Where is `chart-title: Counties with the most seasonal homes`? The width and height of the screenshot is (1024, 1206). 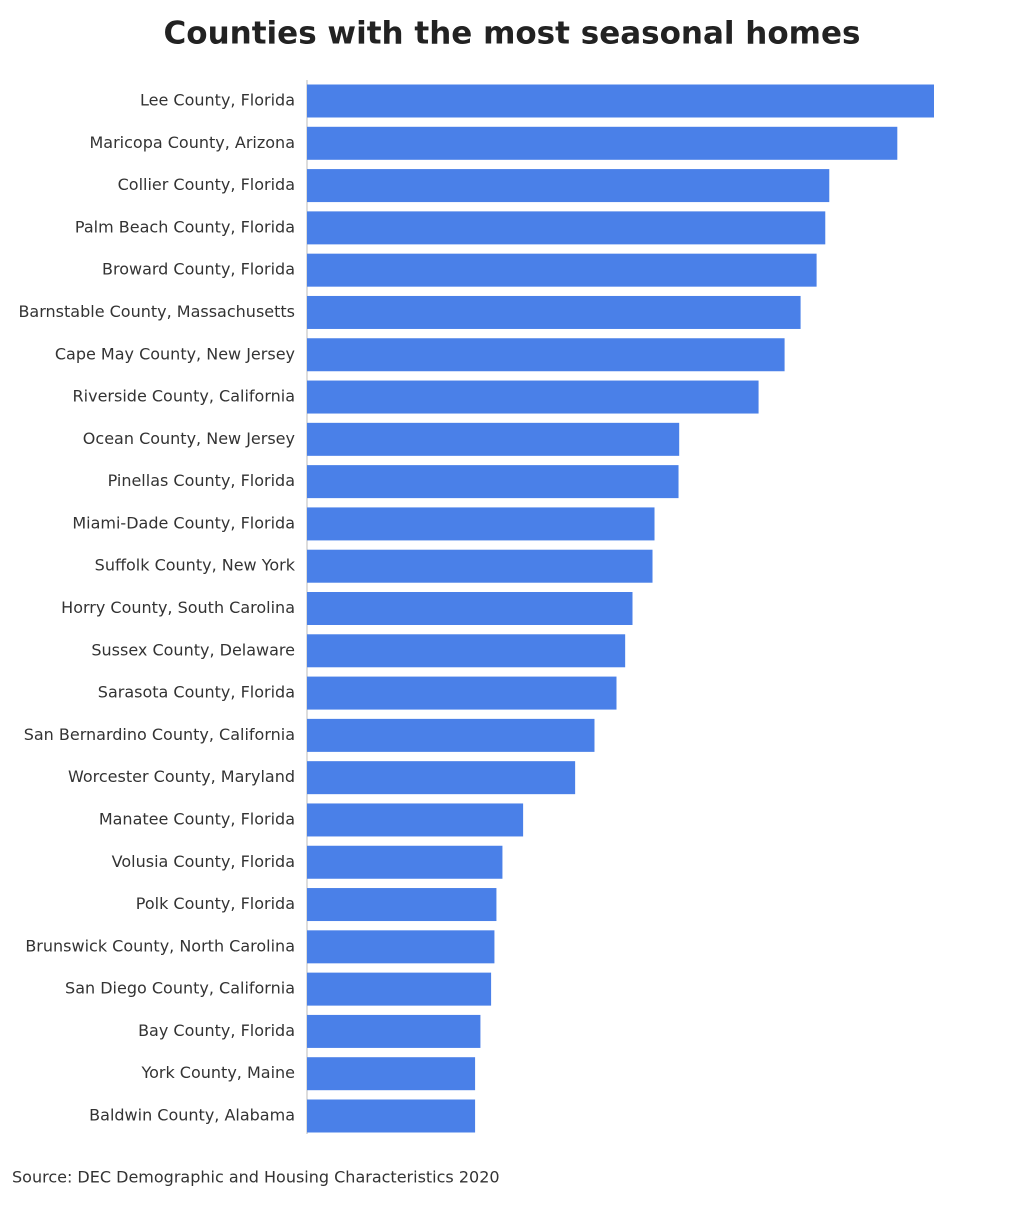 chart-title: Counties with the most seasonal homes is located at coordinates (512, 34).